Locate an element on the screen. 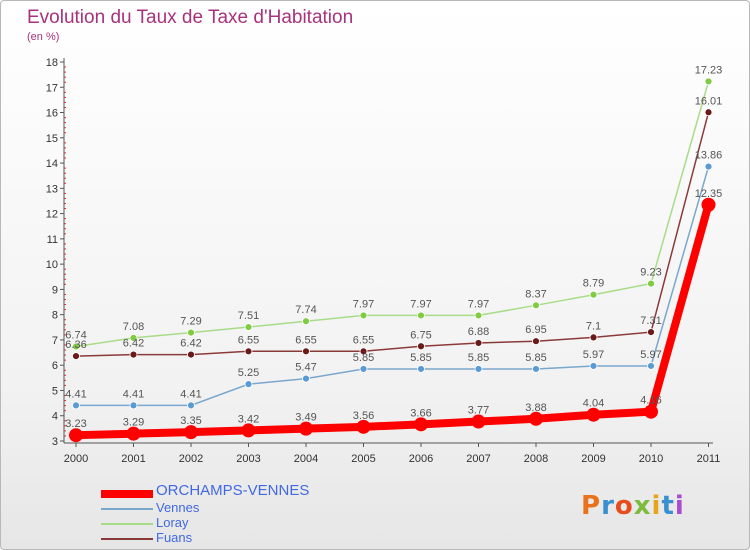 The width and height of the screenshot is (750, 550). data-label-loray: 9.23 is located at coordinates (650, 273).